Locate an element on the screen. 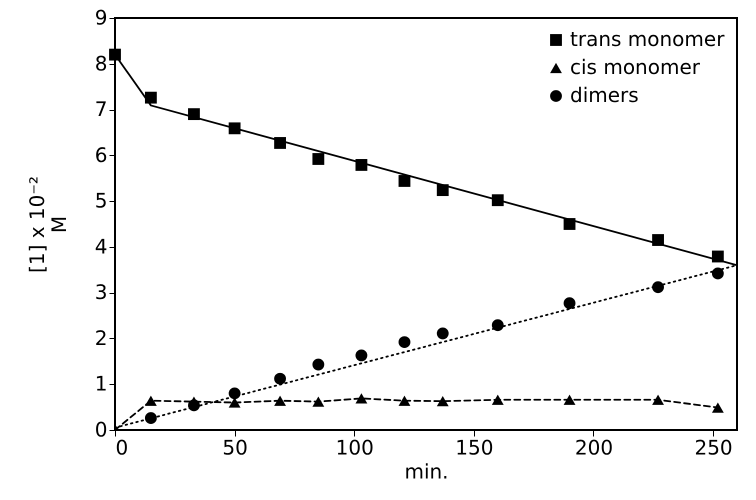 The height and width of the screenshot is (500, 756). text: M is located at coordinates (58, 225).